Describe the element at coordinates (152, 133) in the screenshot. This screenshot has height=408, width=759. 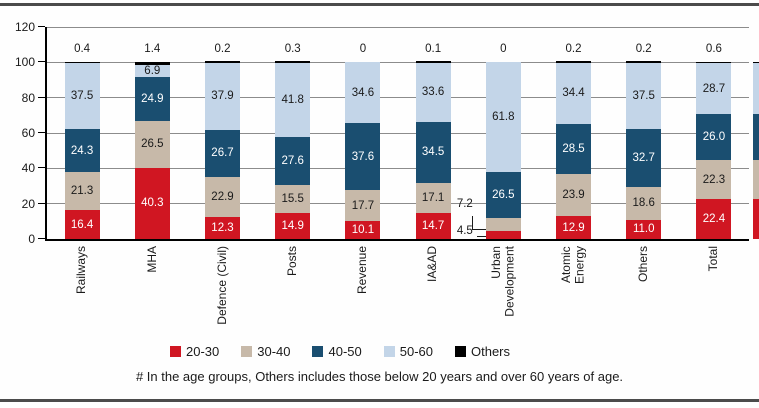
I see `stacked-bar-mha: 40.3 26.5 24.9 6.9 1.4` at that location.